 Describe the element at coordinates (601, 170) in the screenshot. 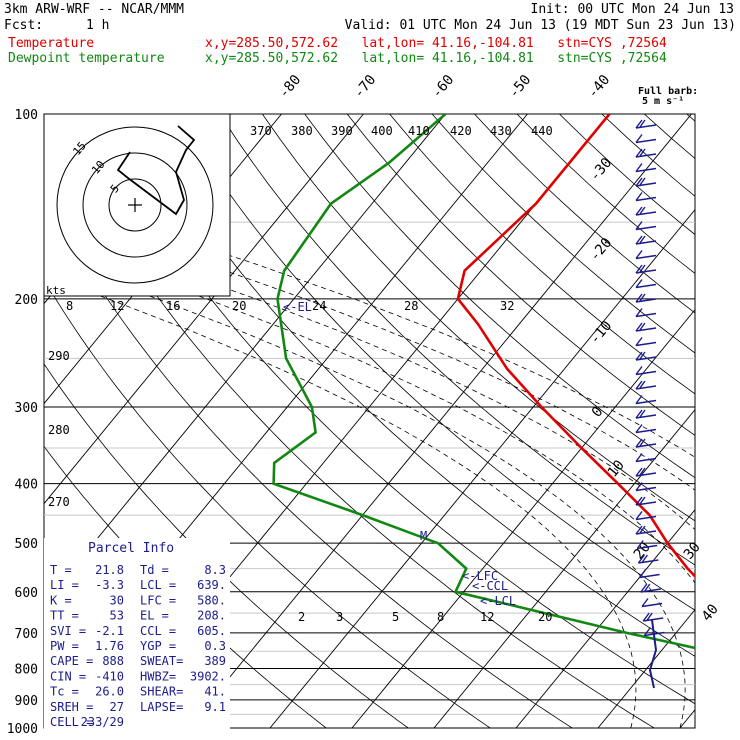

I see `isotherm-label: -30` at that location.